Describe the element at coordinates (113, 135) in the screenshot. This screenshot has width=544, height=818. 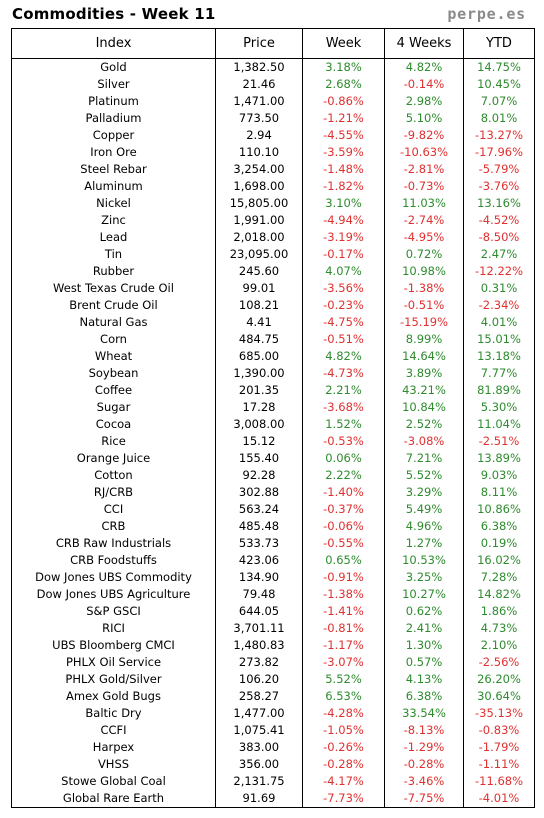
I see `cell-index: Copper` at that location.